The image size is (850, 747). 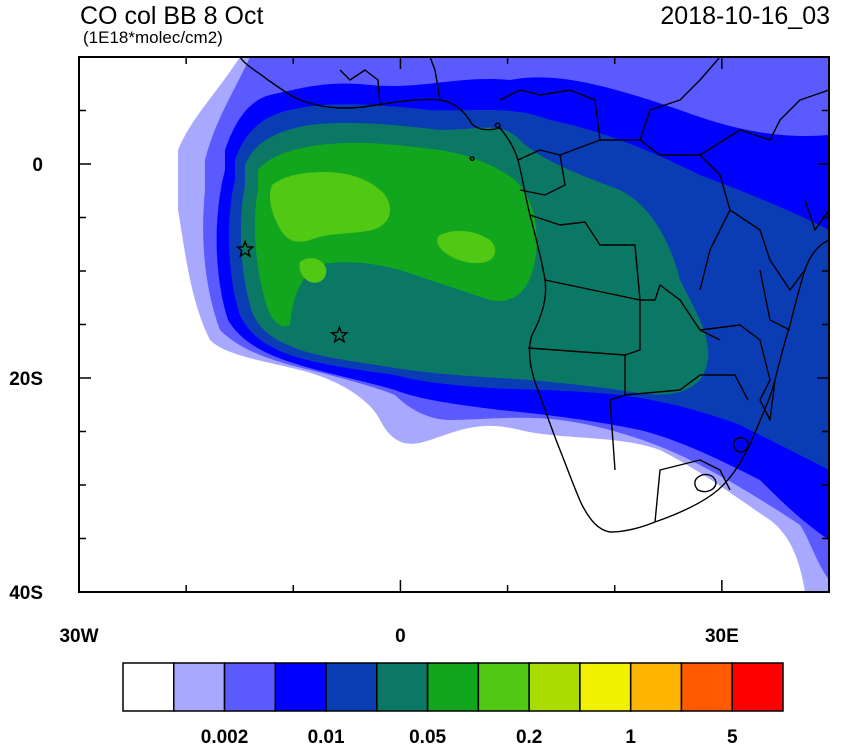 What do you see at coordinates (78, 636) in the screenshot?
I see `x-tick-label: 30W` at bounding box center [78, 636].